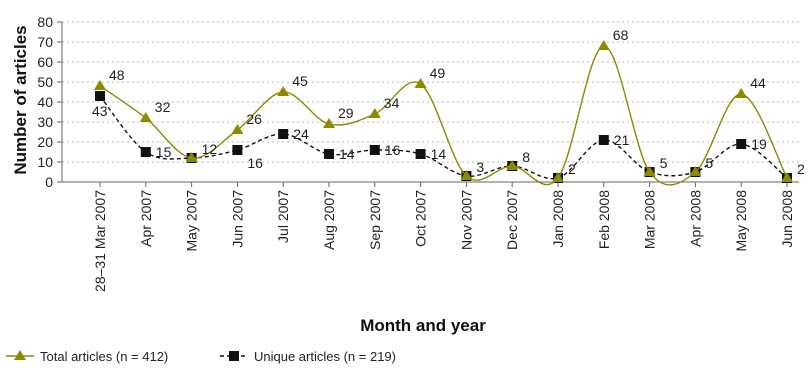  I want to click on data-label-total: 29, so click(346, 113).